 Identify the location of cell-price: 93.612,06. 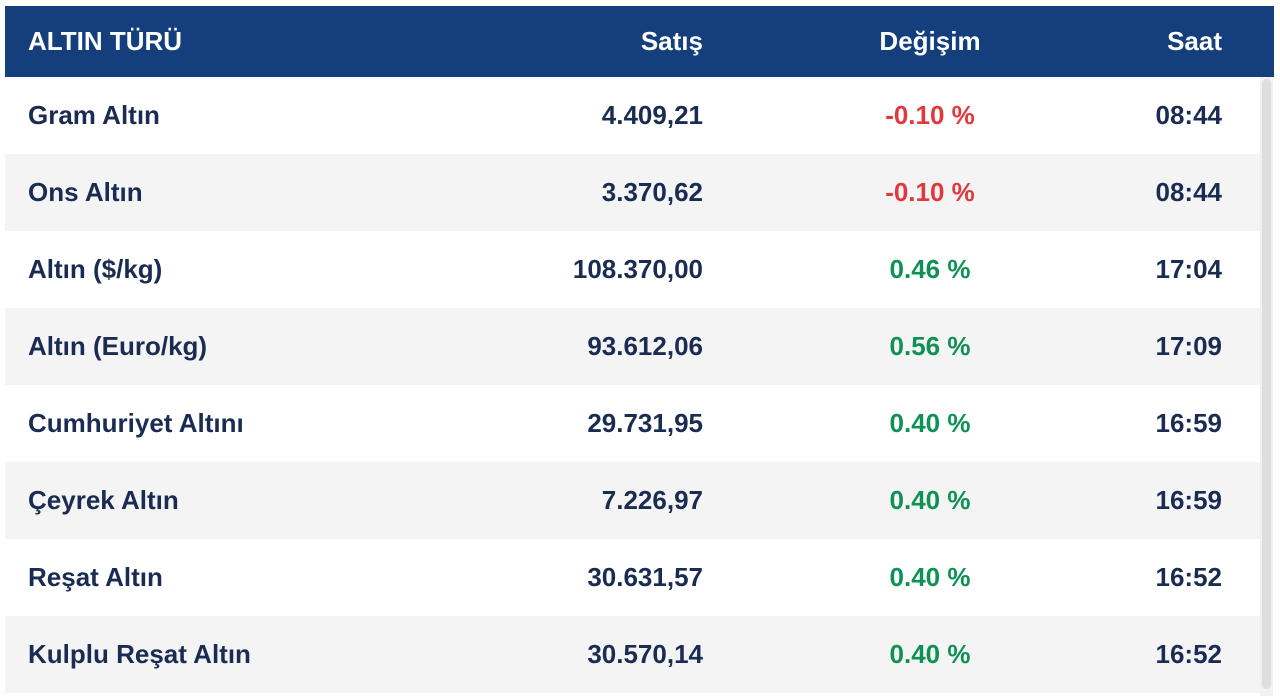
(645, 346).